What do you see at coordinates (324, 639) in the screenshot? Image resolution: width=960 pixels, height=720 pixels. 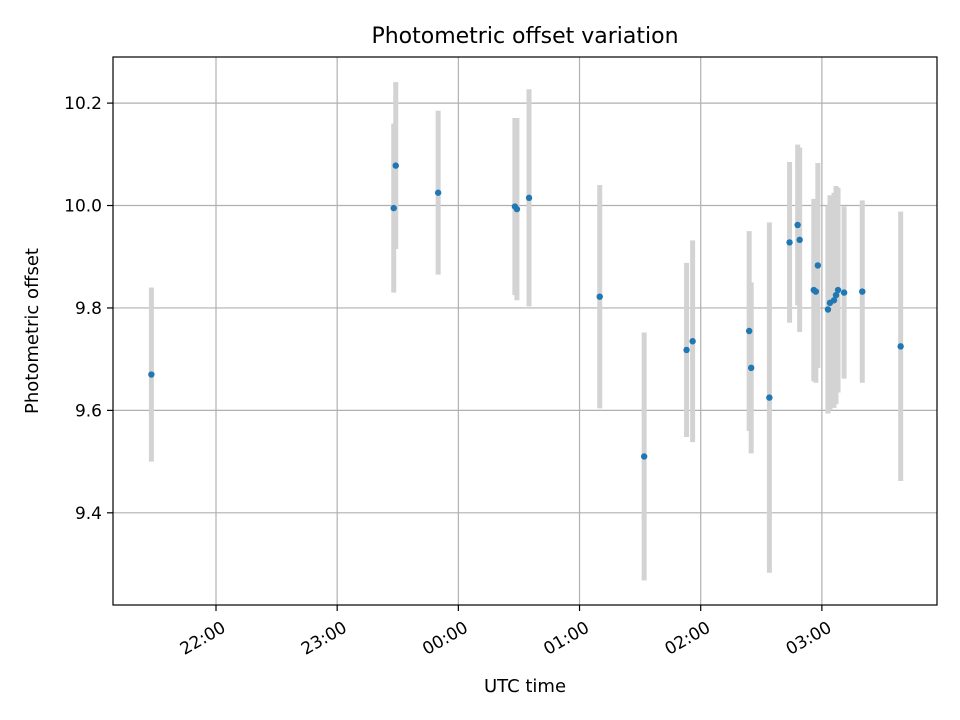 I see `x-tick-label: 23:00` at bounding box center [324, 639].